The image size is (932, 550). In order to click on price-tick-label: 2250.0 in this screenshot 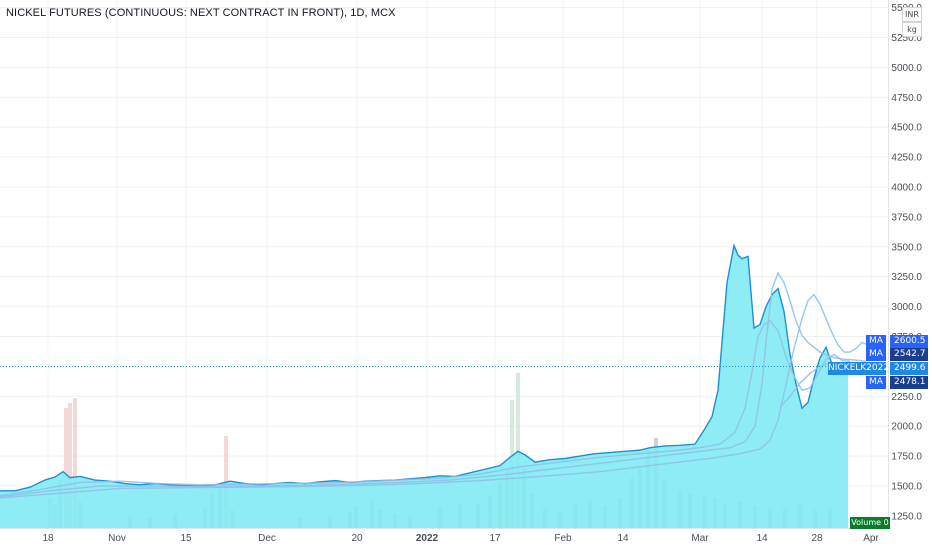, I will do `click(906, 397)`.